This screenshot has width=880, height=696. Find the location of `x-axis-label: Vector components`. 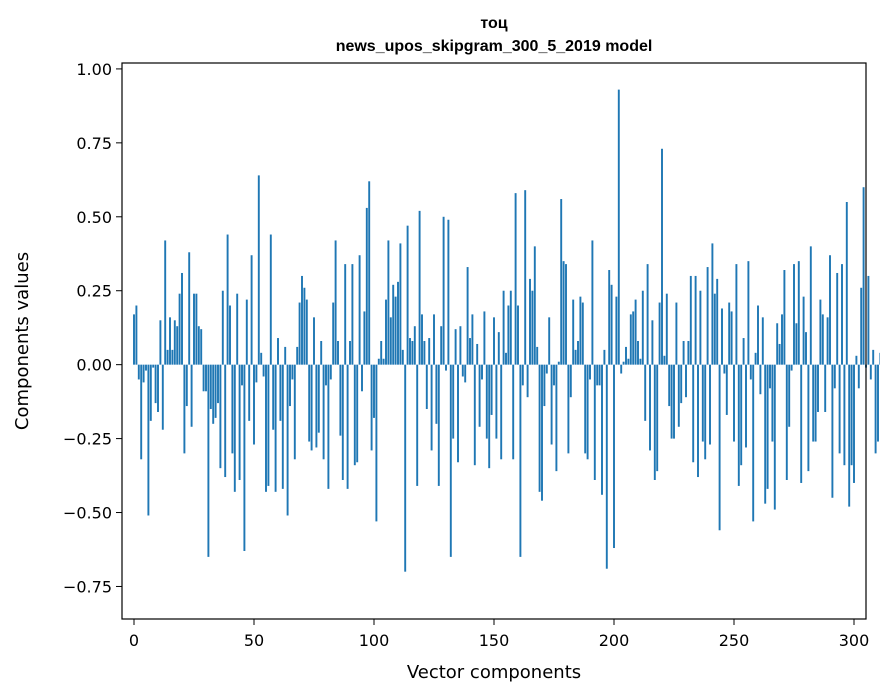

x-axis-label: Vector components is located at coordinates (494, 672).